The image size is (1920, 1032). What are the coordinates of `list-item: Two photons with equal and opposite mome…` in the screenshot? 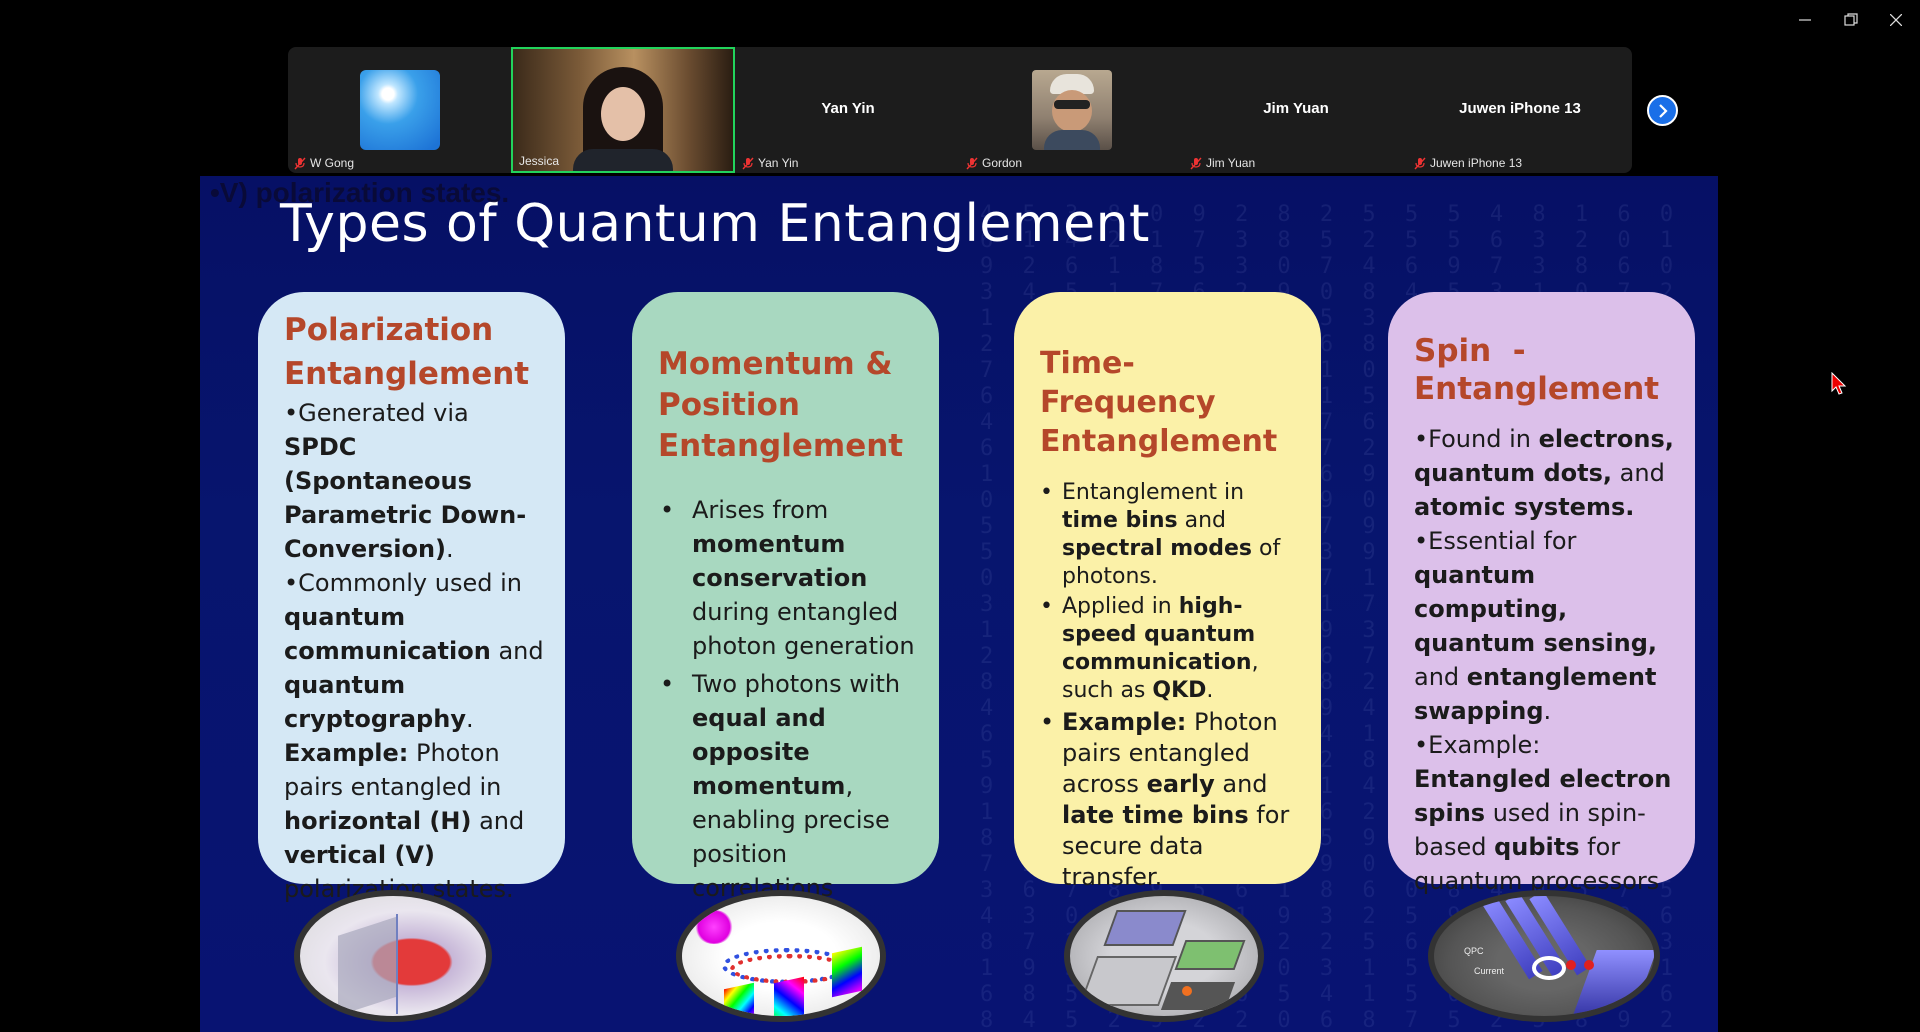 It's located at (789, 786).